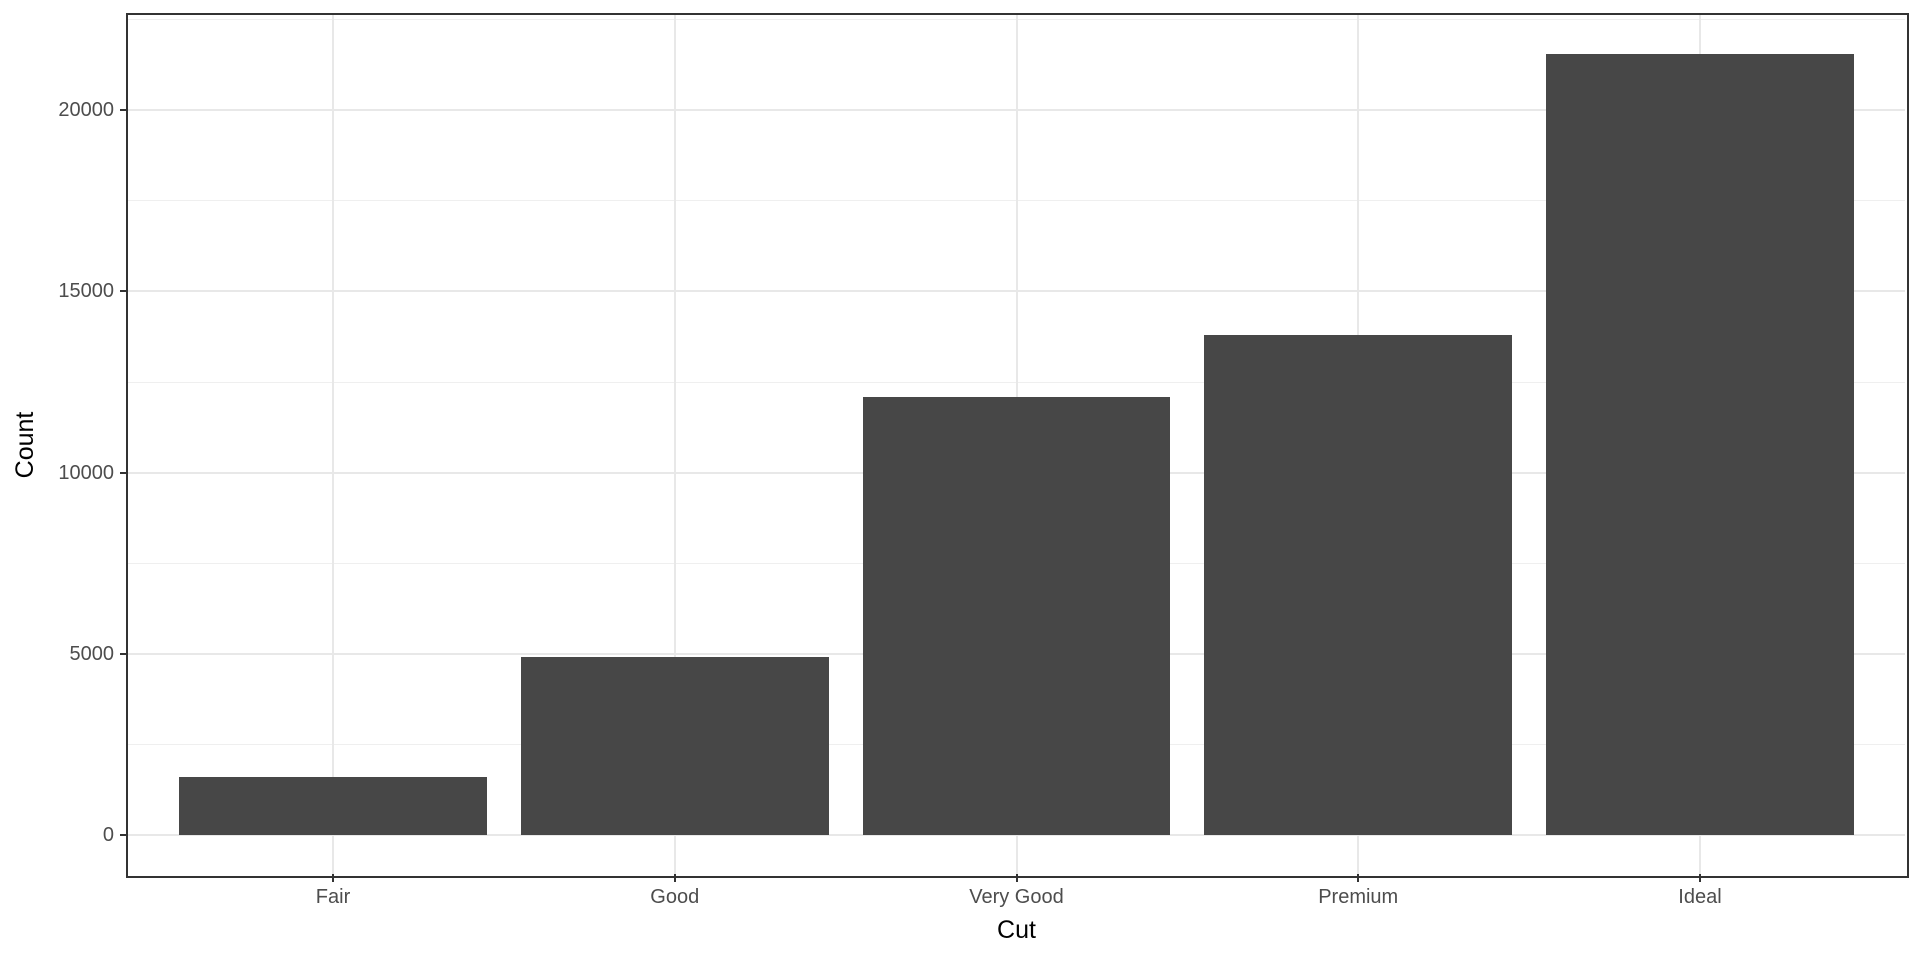 This screenshot has height=960, width=1920. I want to click on x-tick-label: Ideal, so click(1700, 897).